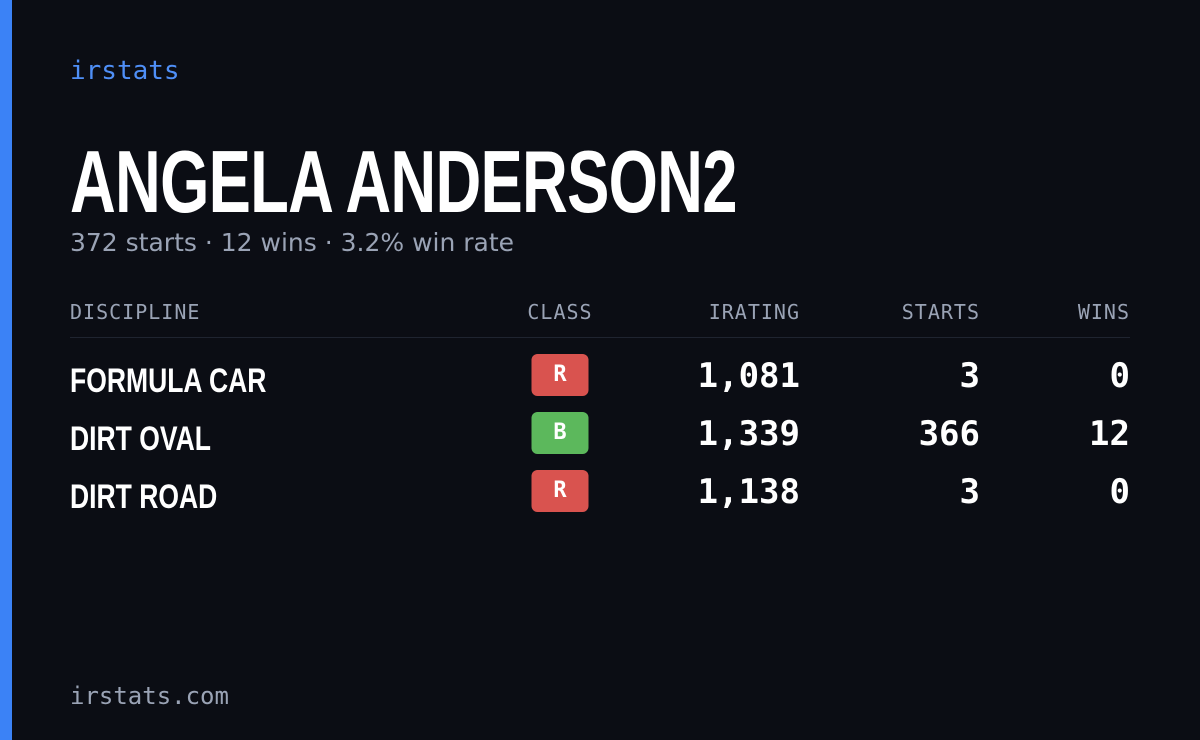 The image size is (1200, 740). Describe the element at coordinates (403, 181) in the screenshot. I see `title: ANGELA ANDERSON2` at that location.